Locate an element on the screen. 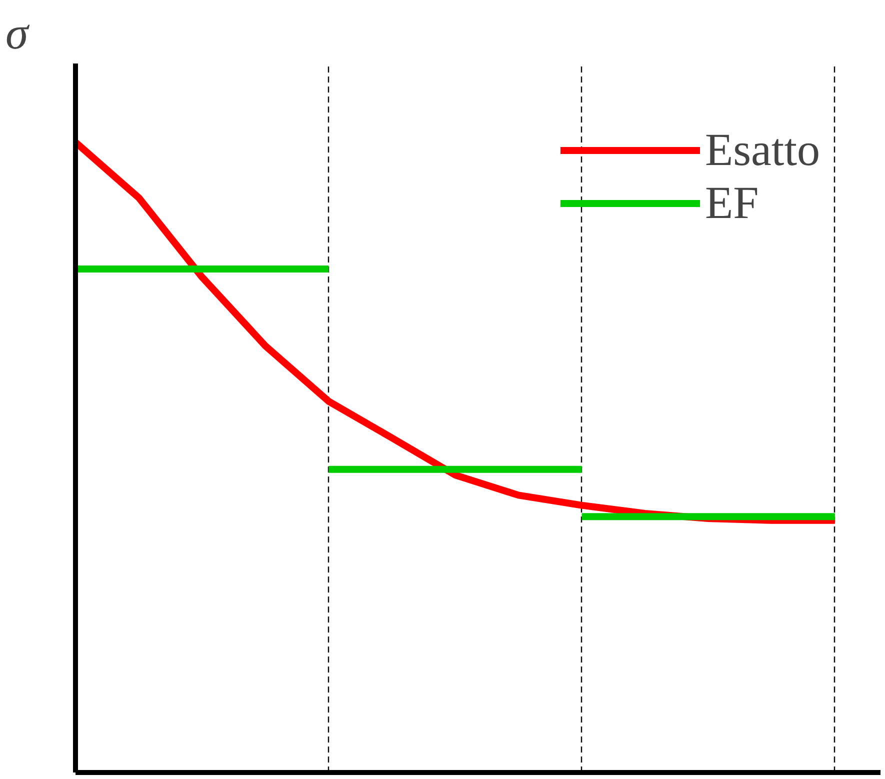 This screenshot has width=885, height=779. y-axis-title: σ is located at coordinates (18, 33).